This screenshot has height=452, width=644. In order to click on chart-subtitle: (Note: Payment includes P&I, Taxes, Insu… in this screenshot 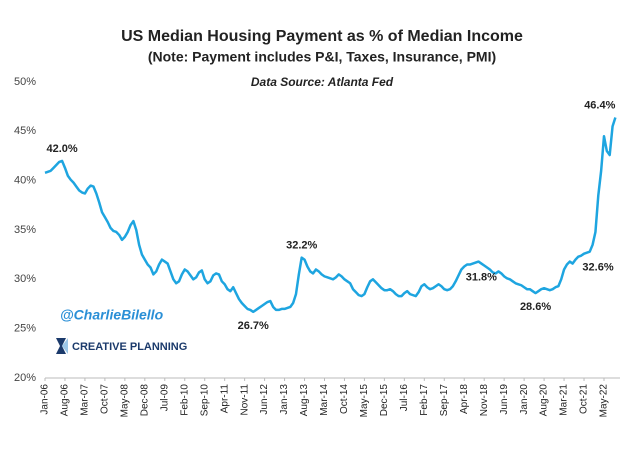, I will do `click(322, 57)`.